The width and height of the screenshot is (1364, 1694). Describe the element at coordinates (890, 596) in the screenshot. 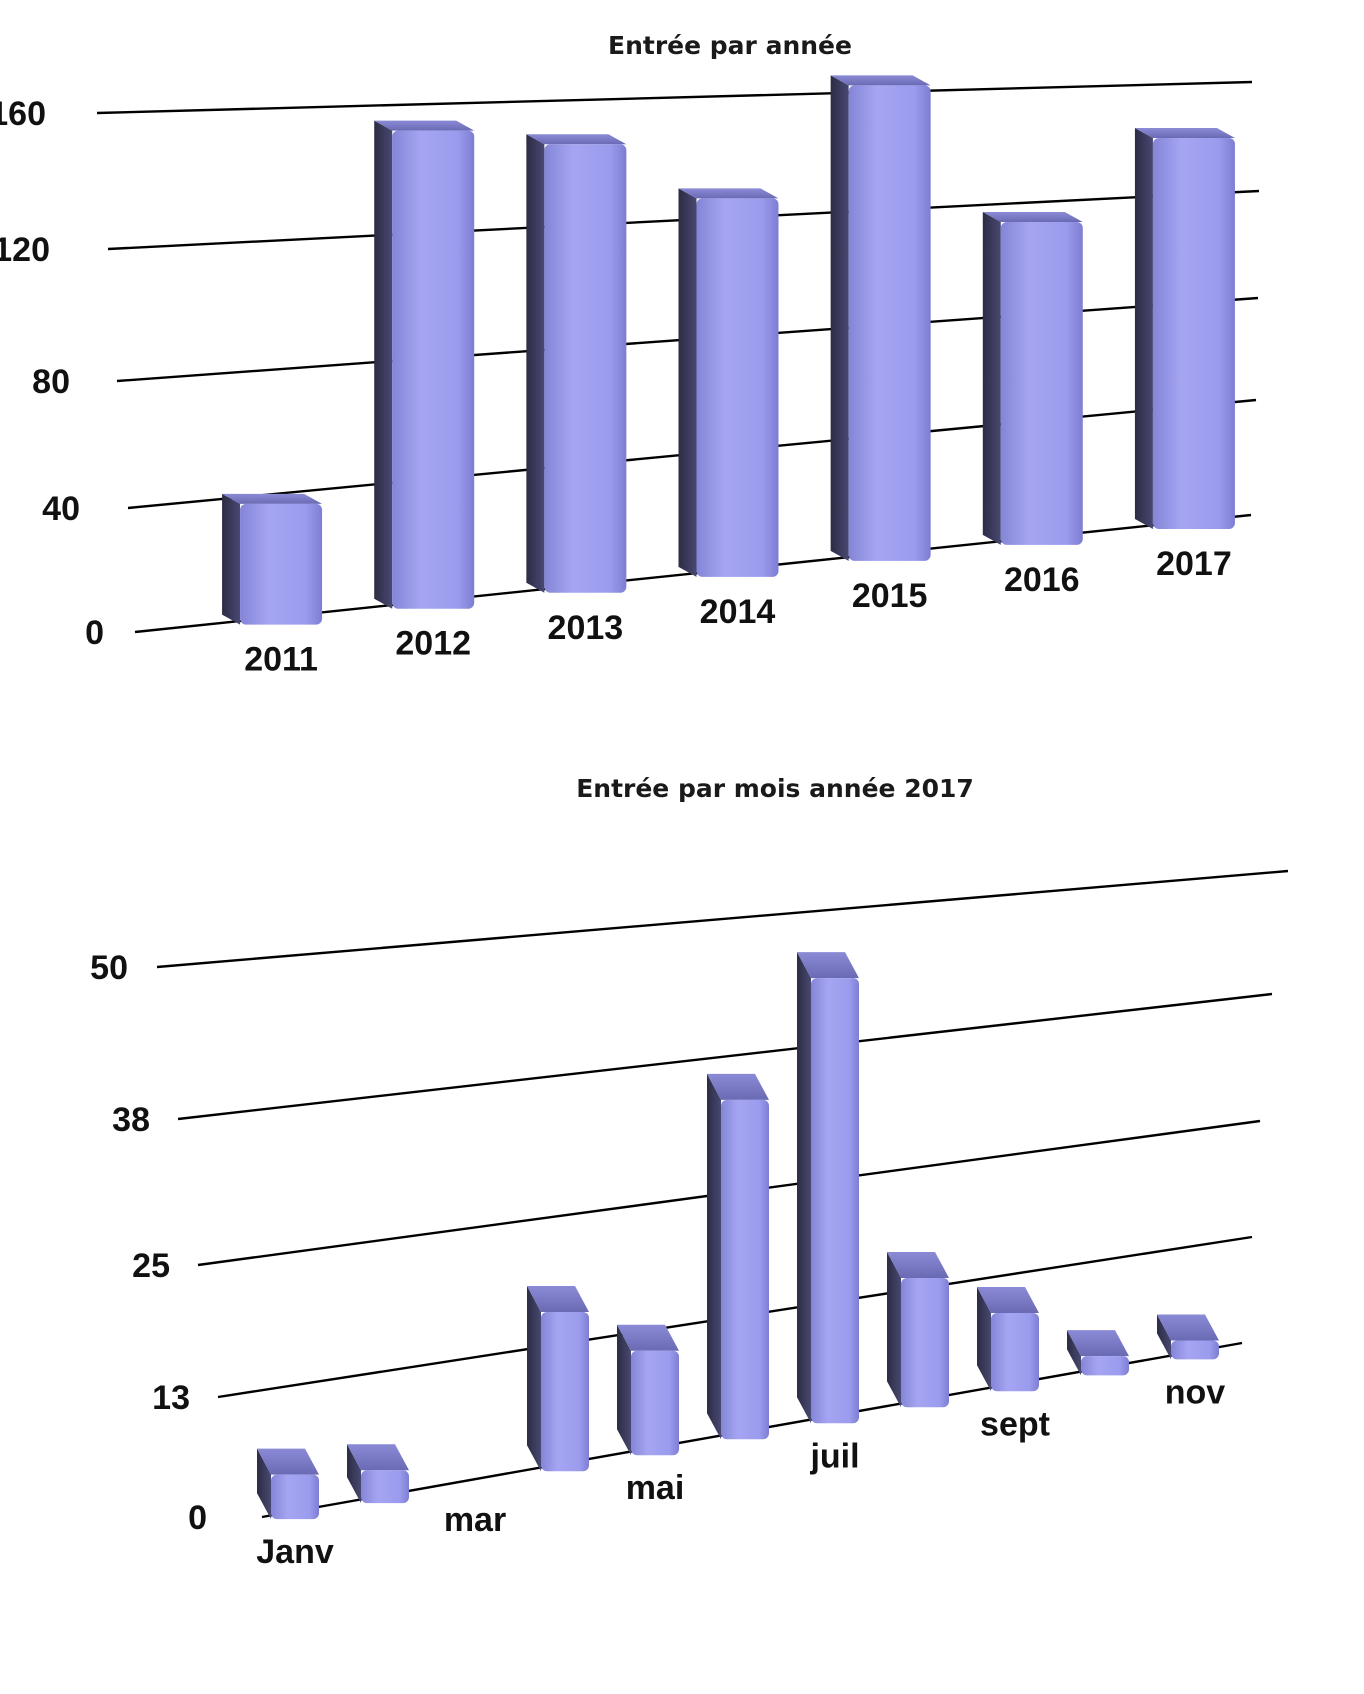

I see `x-category-label: 2015` at that location.